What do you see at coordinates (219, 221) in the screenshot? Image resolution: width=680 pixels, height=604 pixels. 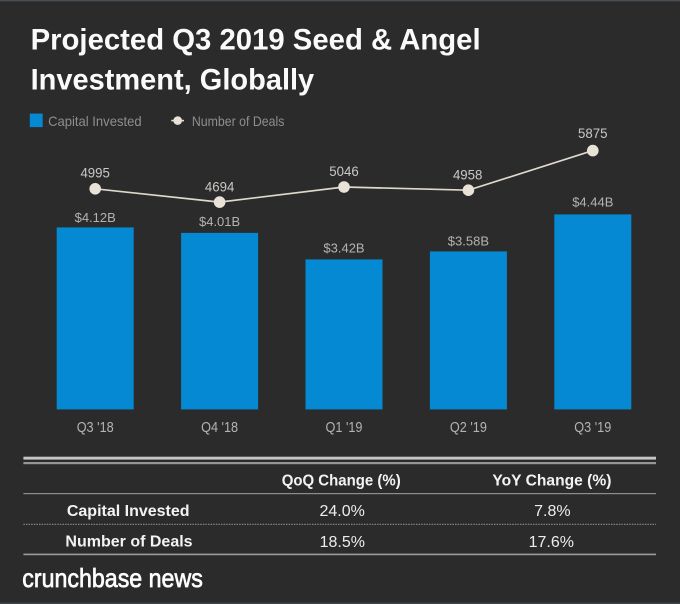 I see `svg-text: $4.01B` at bounding box center [219, 221].